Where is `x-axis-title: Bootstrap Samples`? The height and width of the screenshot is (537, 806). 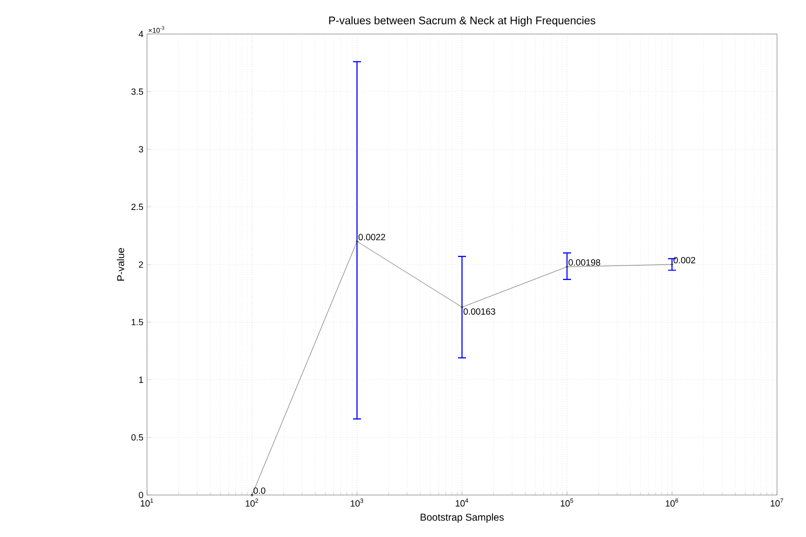 x-axis-title: Bootstrap Samples is located at coordinates (462, 518).